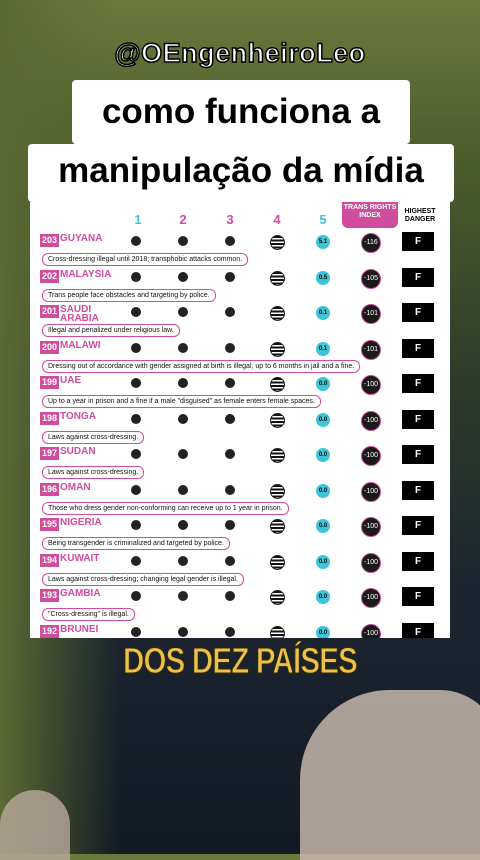  What do you see at coordinates (323, 242) in the screenshot?
I see `column-5-value: 5.1` at bounding box center [323, 242].